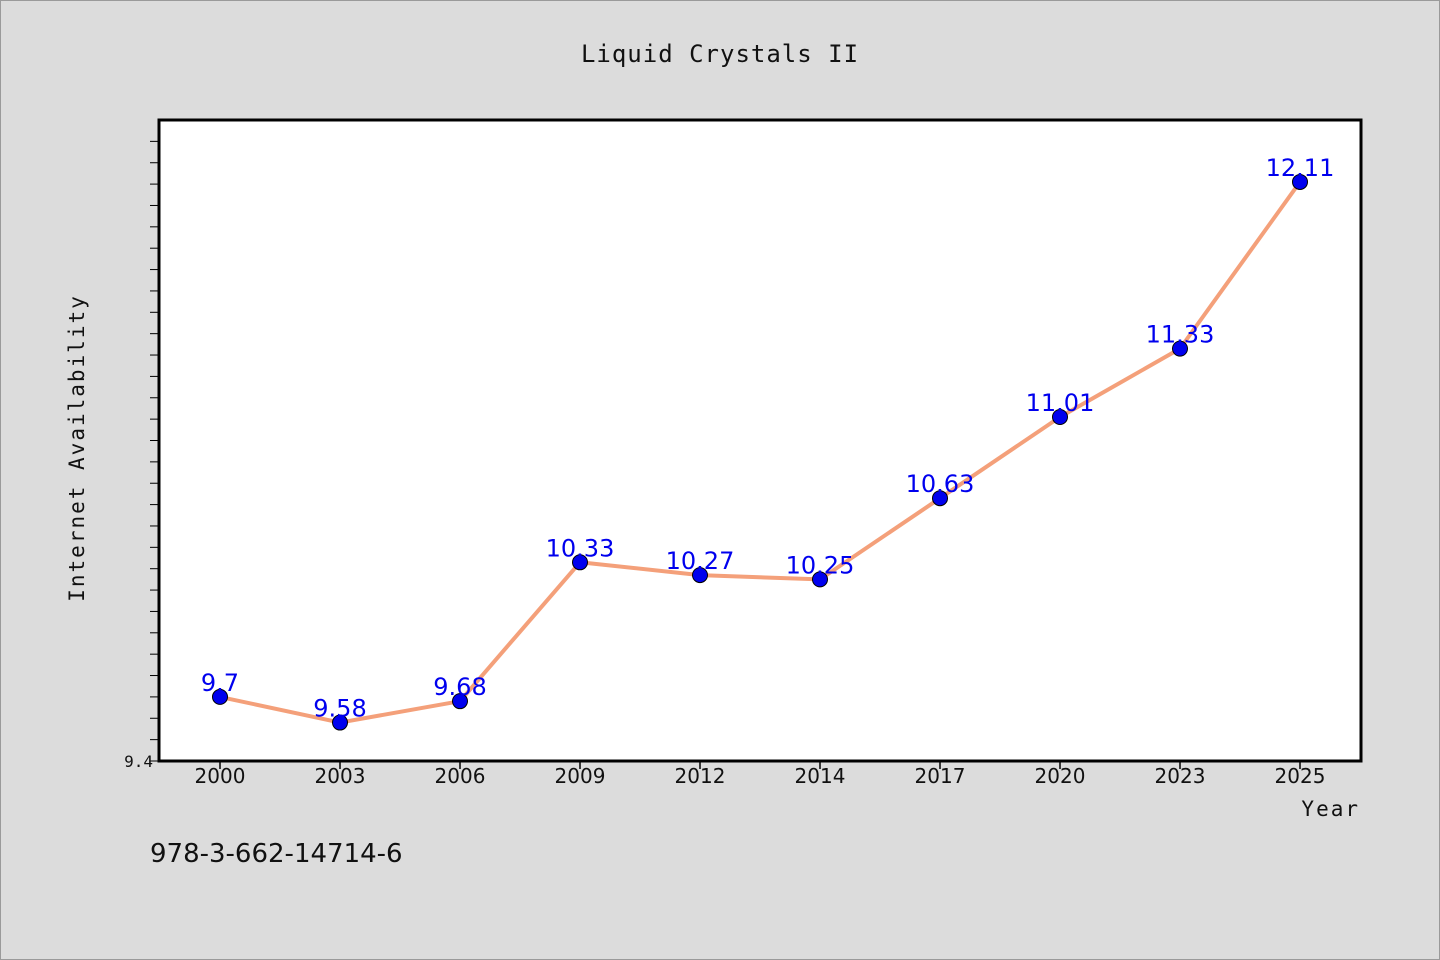  I want to click on y-axis-ticks: 9.4, so click(141, 455).